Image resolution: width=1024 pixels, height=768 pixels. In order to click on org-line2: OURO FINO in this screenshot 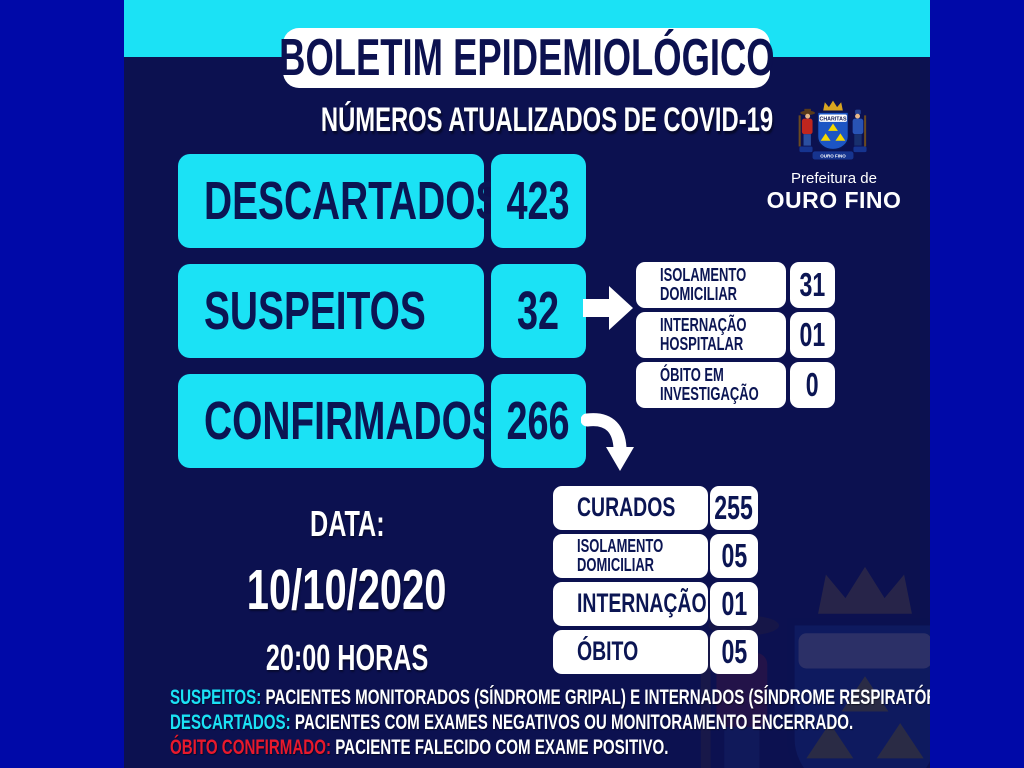, I will do `click(834, 200)`.